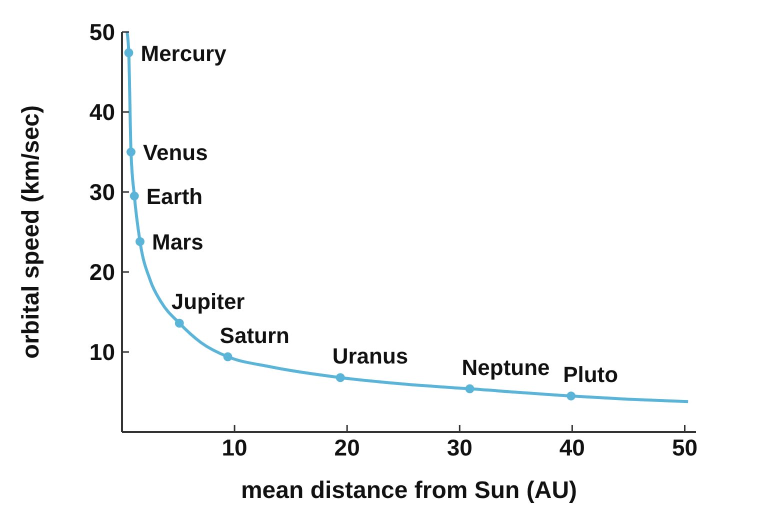 The height and width of the screenshot is (508, 779). I want to click on annotation: Uranus, so click(370, 356).